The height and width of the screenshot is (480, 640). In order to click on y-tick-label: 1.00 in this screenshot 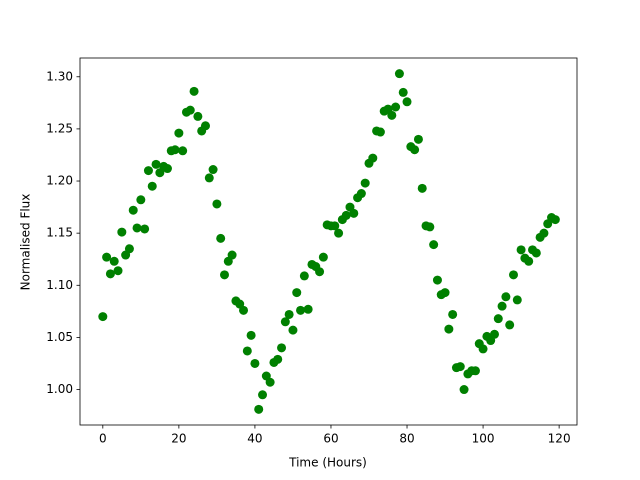, I will do `click(59, 389)`.